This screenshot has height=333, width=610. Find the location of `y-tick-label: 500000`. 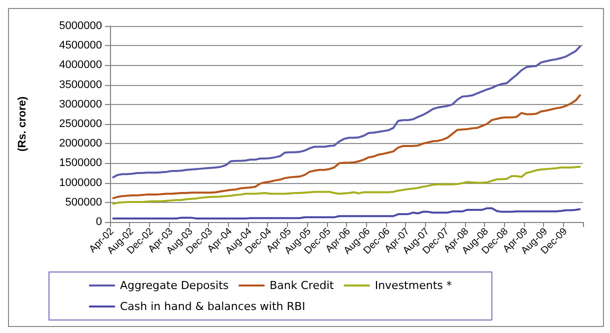

y-tick-label: 500000 is located at coordinates (83, 202).